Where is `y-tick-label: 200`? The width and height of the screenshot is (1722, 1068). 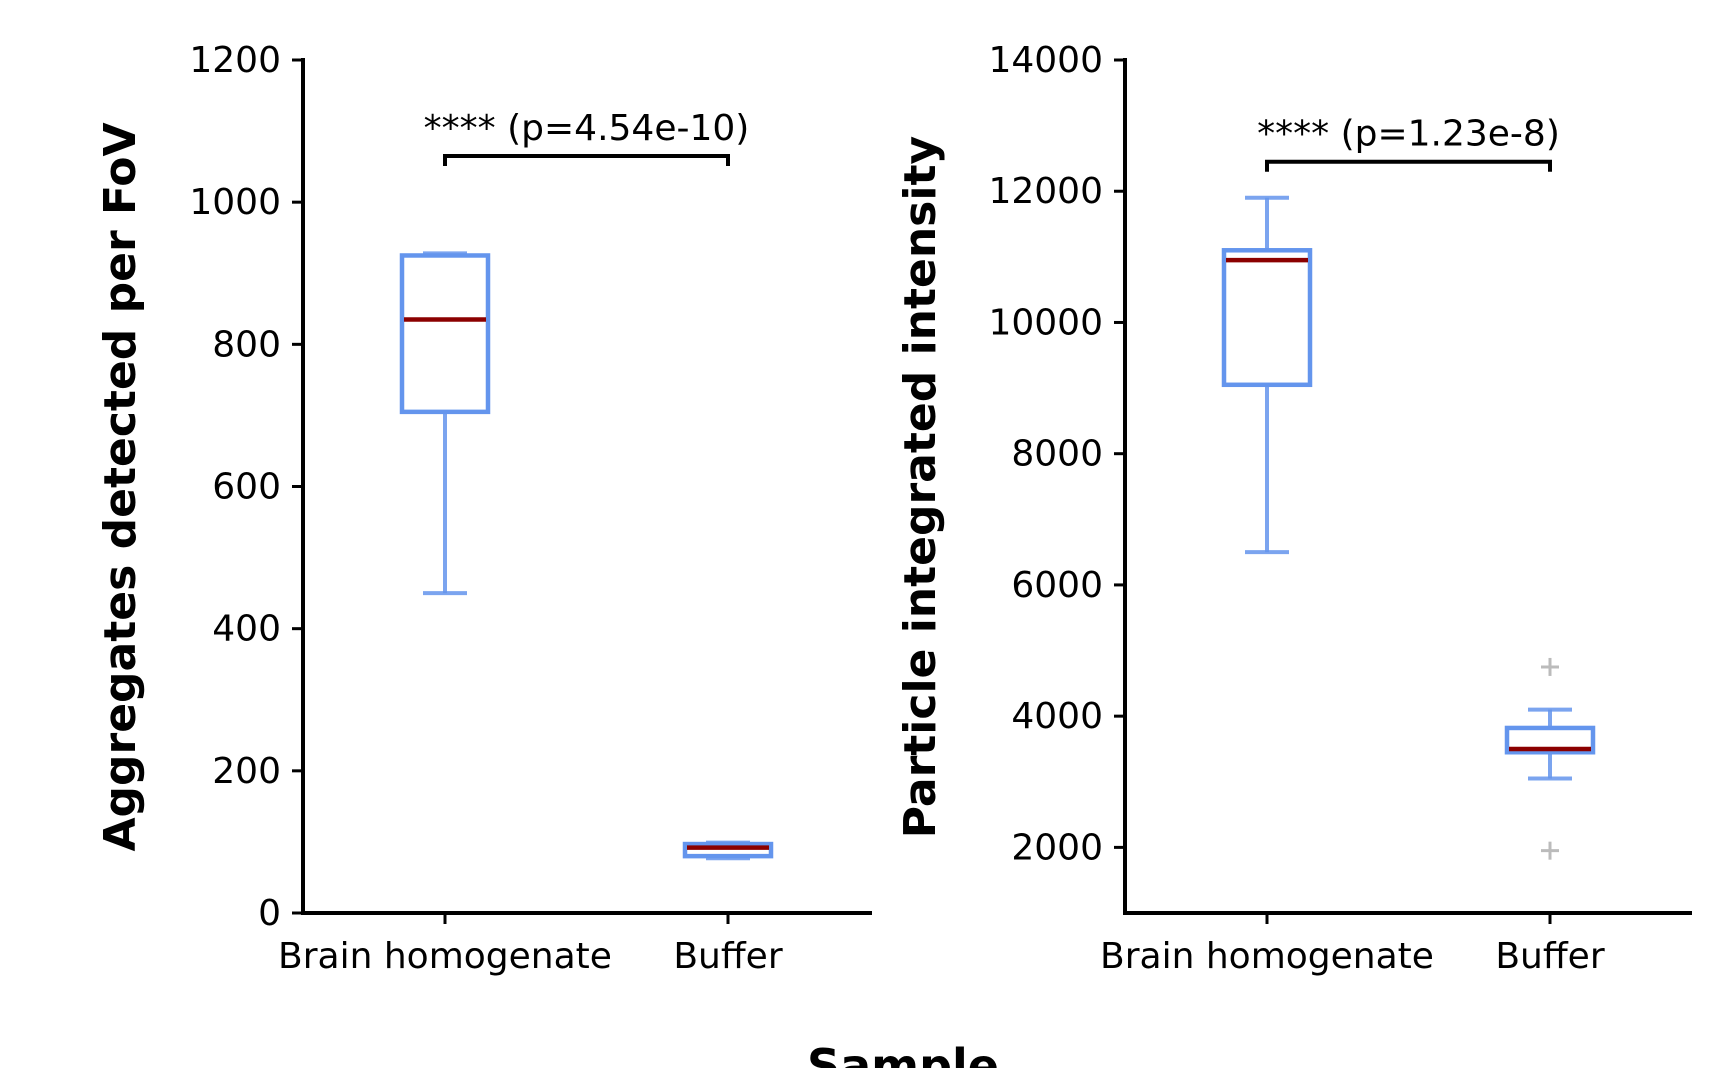 y-tick-label: 200 is located at coordinates (246, 771).